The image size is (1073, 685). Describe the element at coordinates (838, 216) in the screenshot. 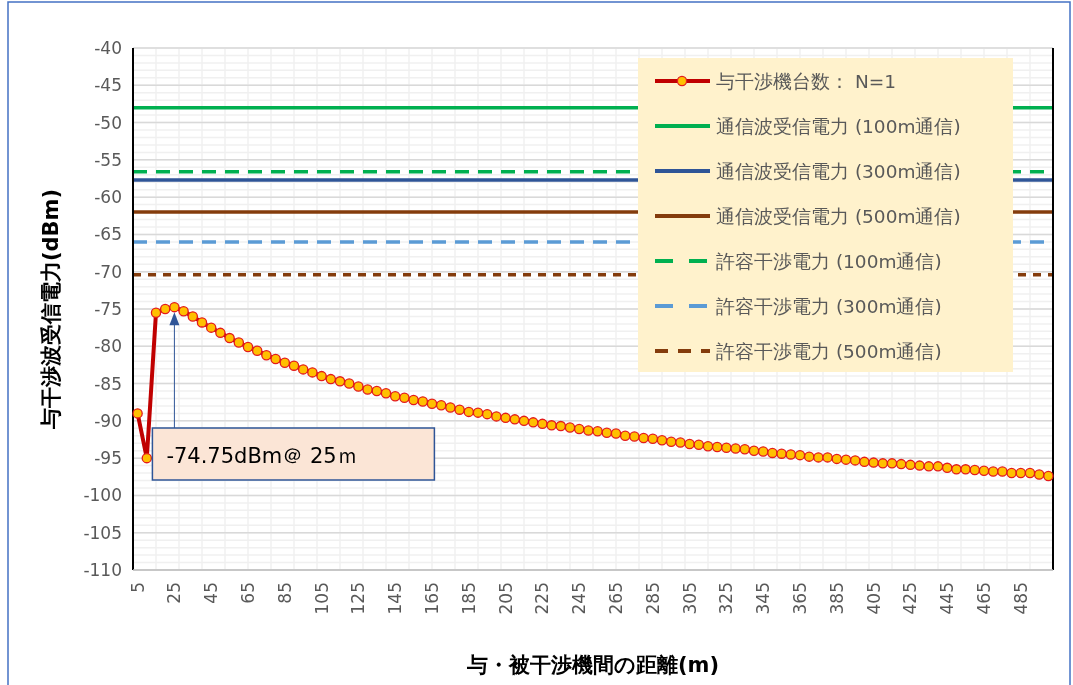

I see `ref-line-label: 通信波受信電力 (500m通信)` at that location.